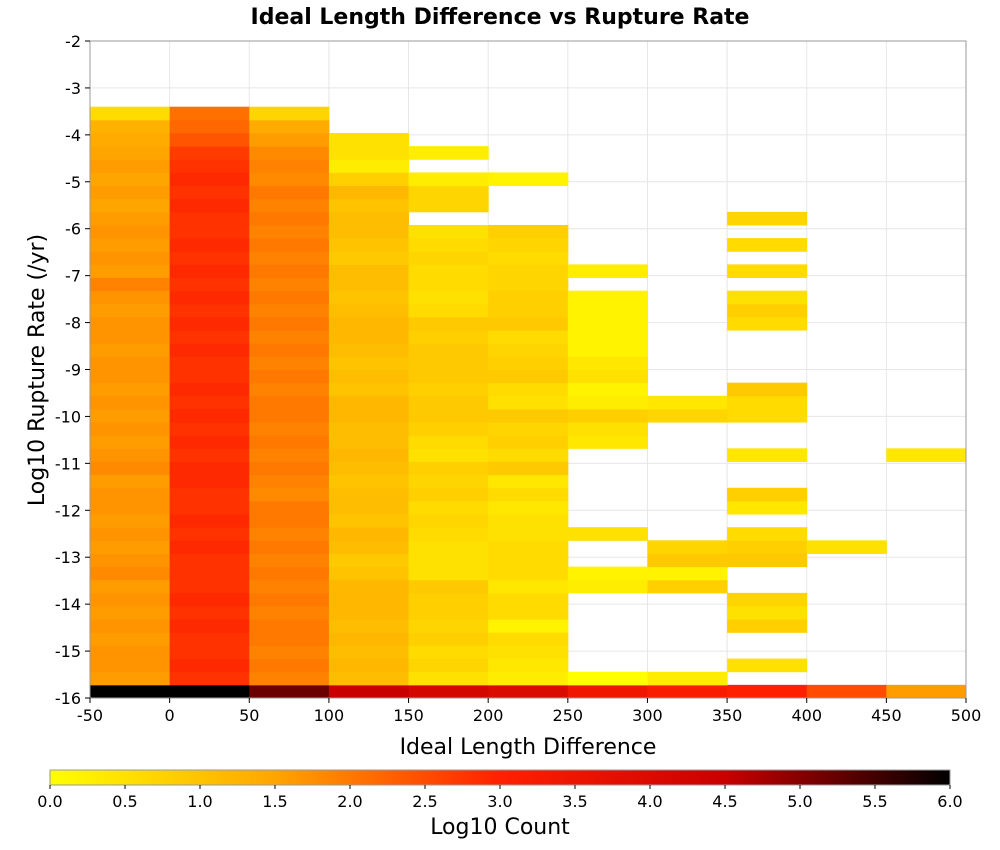 This screenshot has width=1000, height=850. What do you see at coordinates (68, 698) in the screenshot?
I see `y-tick-label: -16` at bounding box center [68, 698].